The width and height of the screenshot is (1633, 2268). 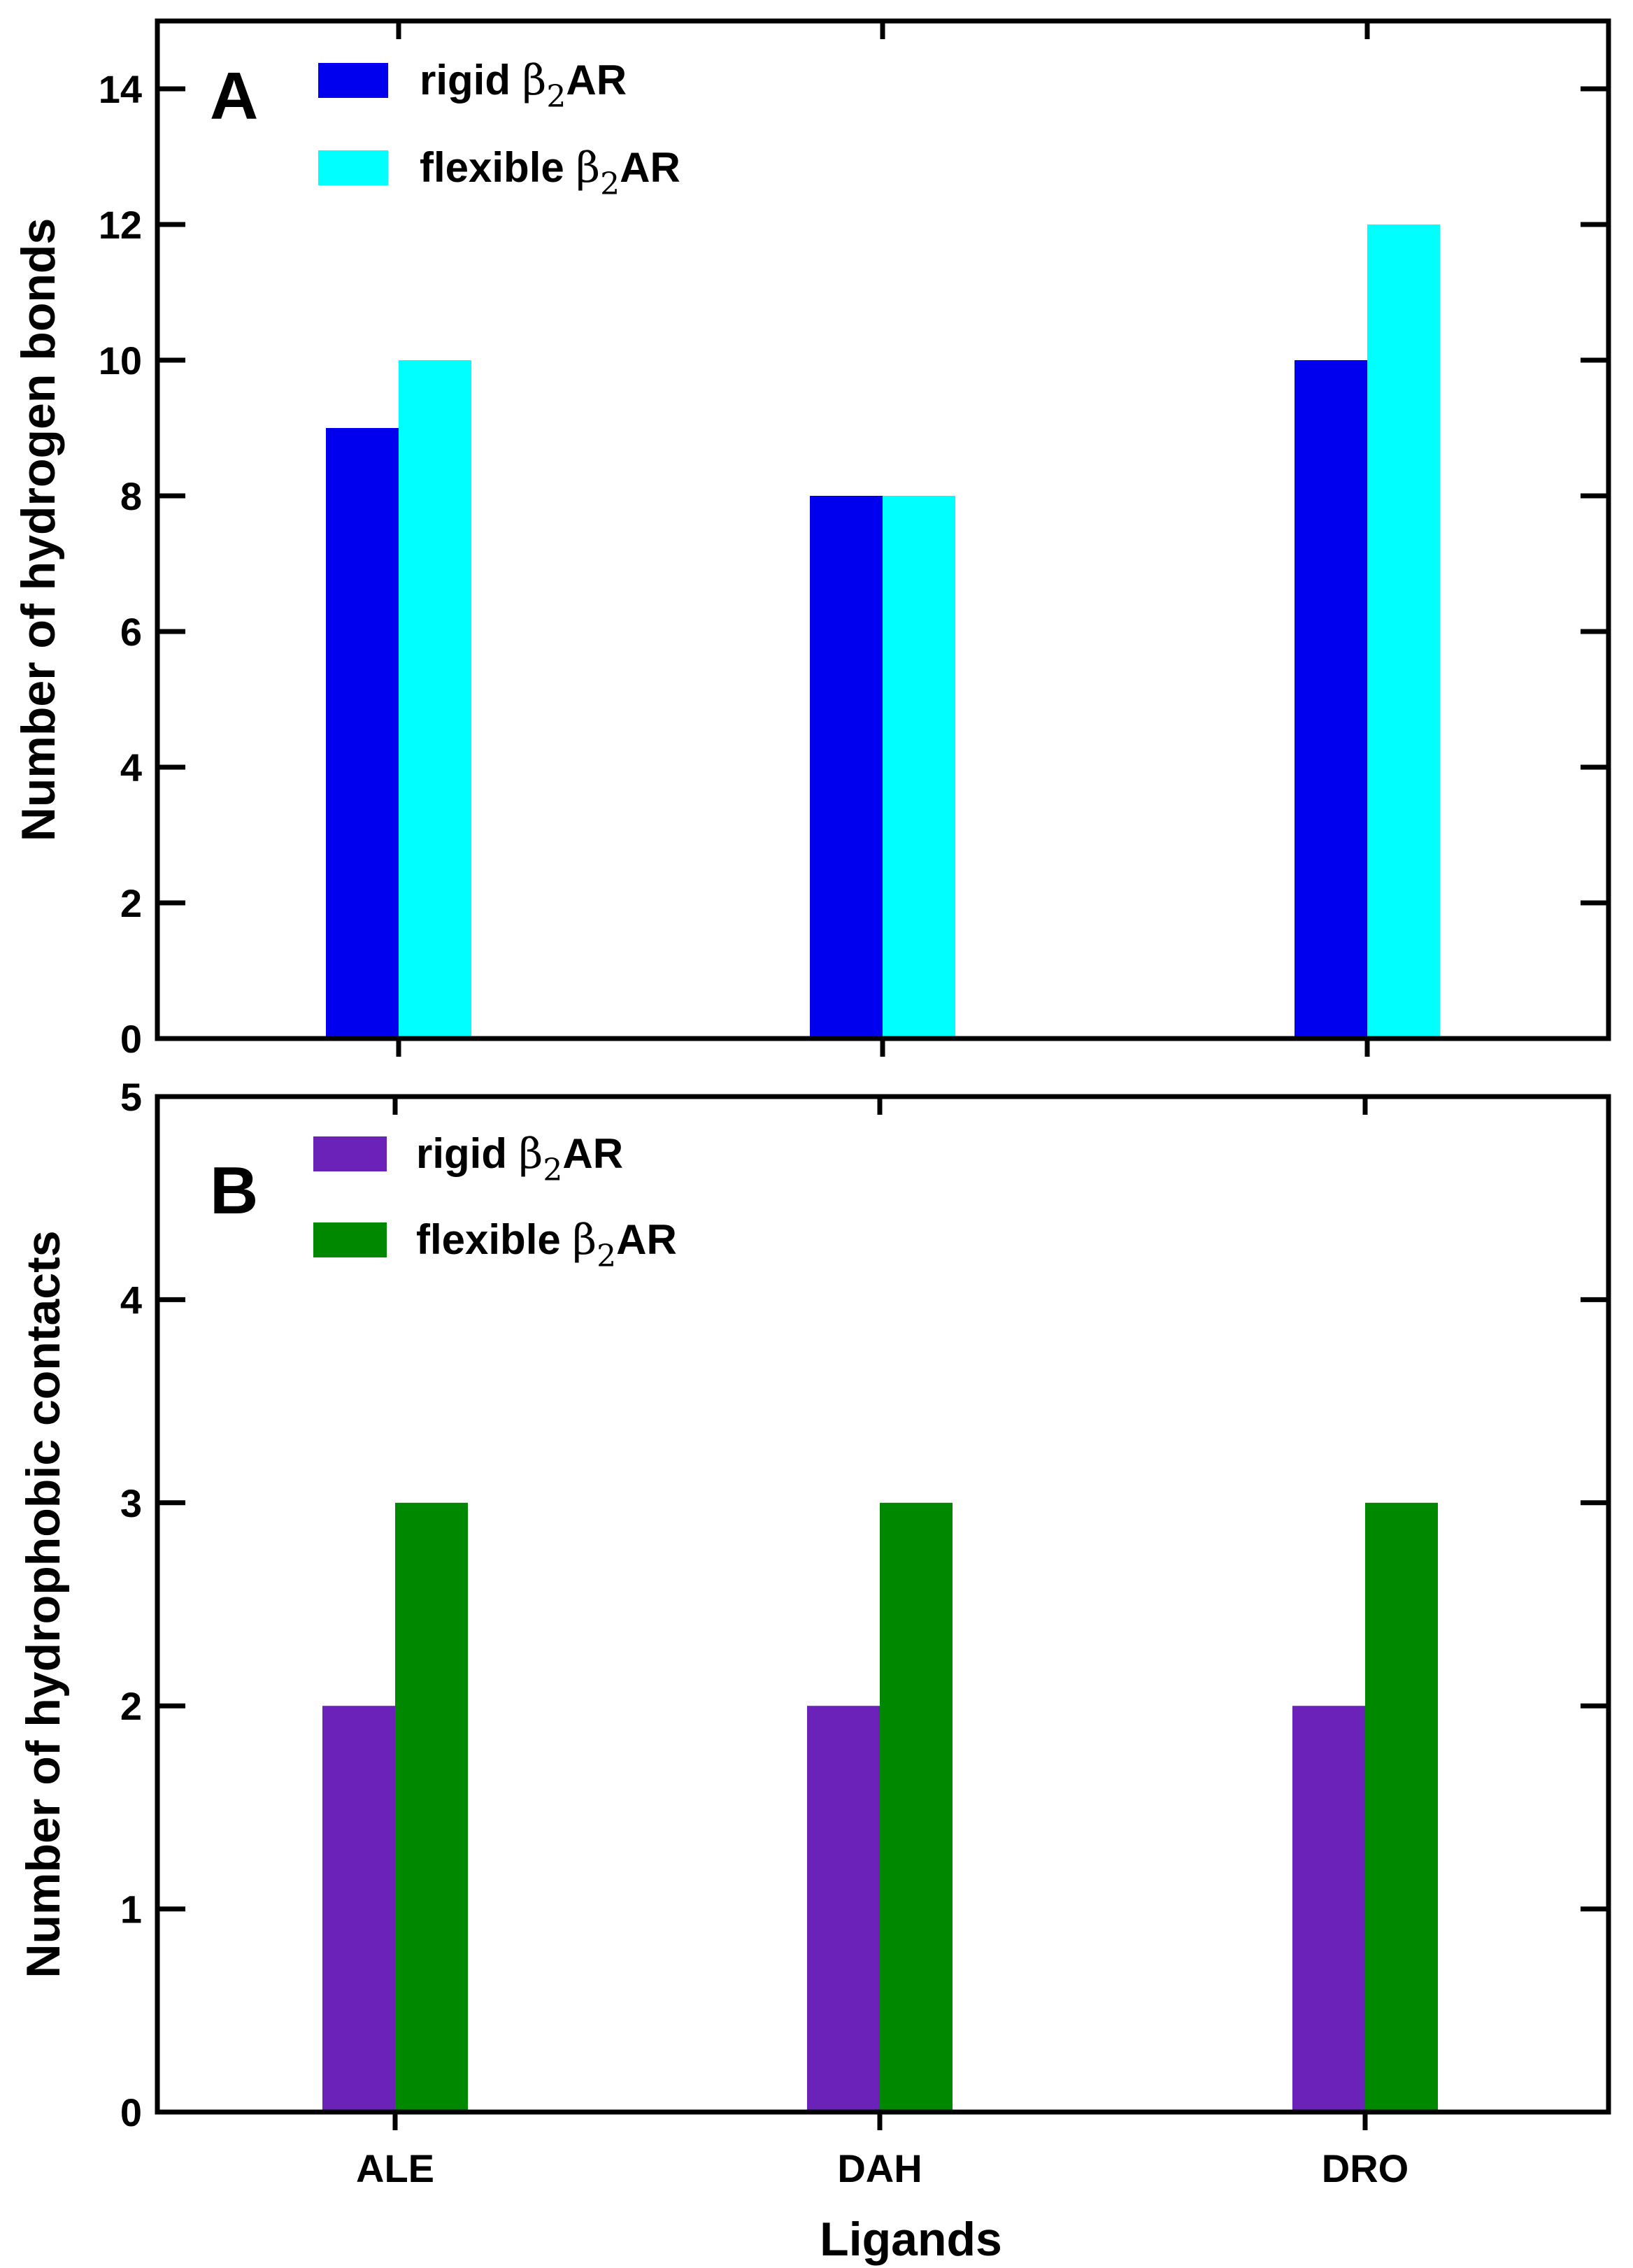 I want to click on panel-label: A, so click(x=234, y=97).